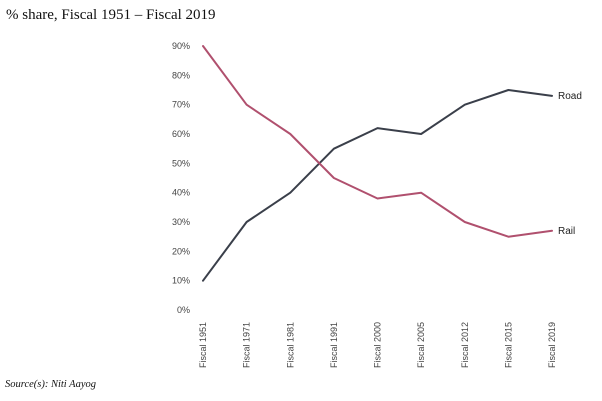  What do you see at coordinates (570, 96) in the screenshot?
I see `series-label-road: Road` at bounding box center [570, 96].